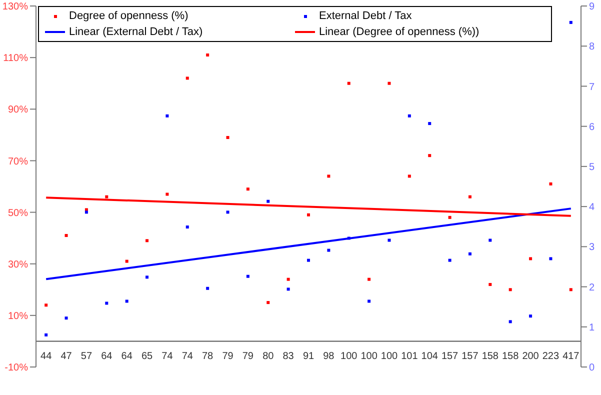  I want to click on y2-tick-label: 9, so click(592, 7).